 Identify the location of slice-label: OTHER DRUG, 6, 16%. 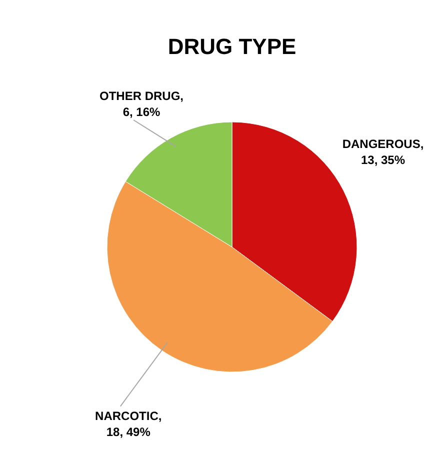
(141, 104).